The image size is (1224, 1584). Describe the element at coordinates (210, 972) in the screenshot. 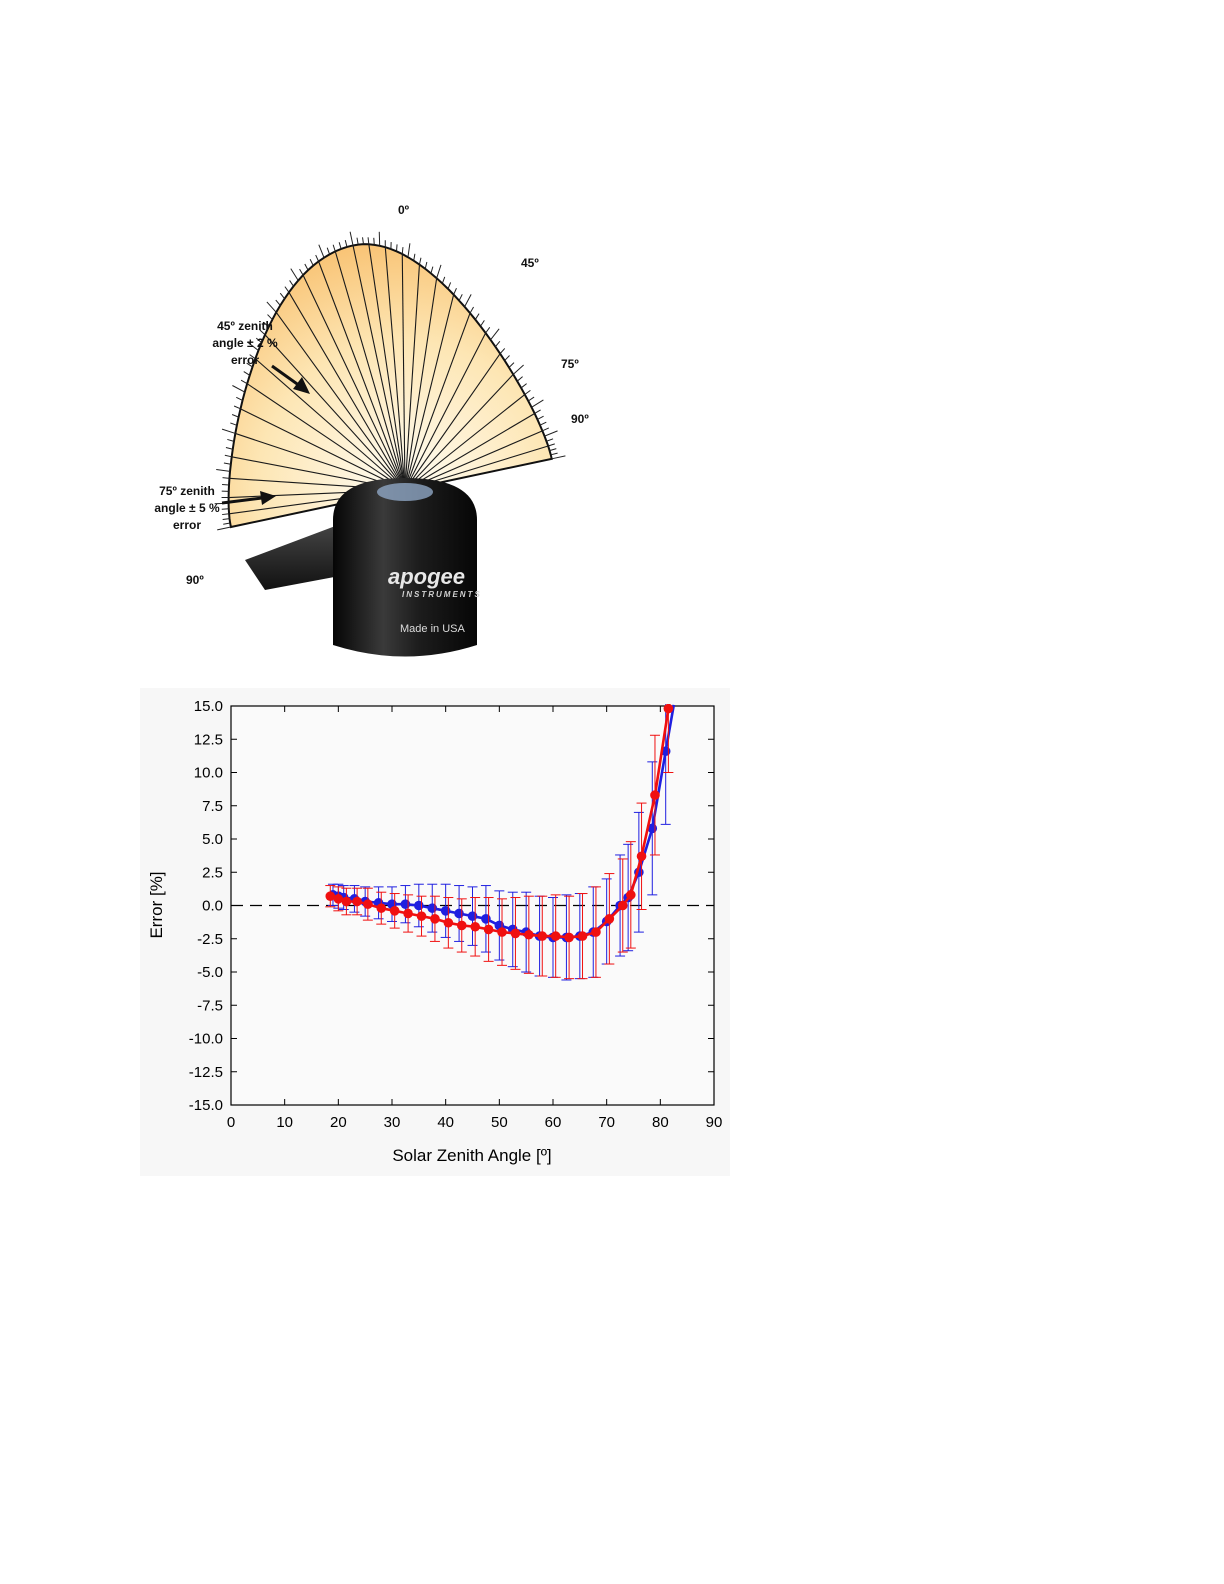

I see `y-tick-label: -5.0` at that location.